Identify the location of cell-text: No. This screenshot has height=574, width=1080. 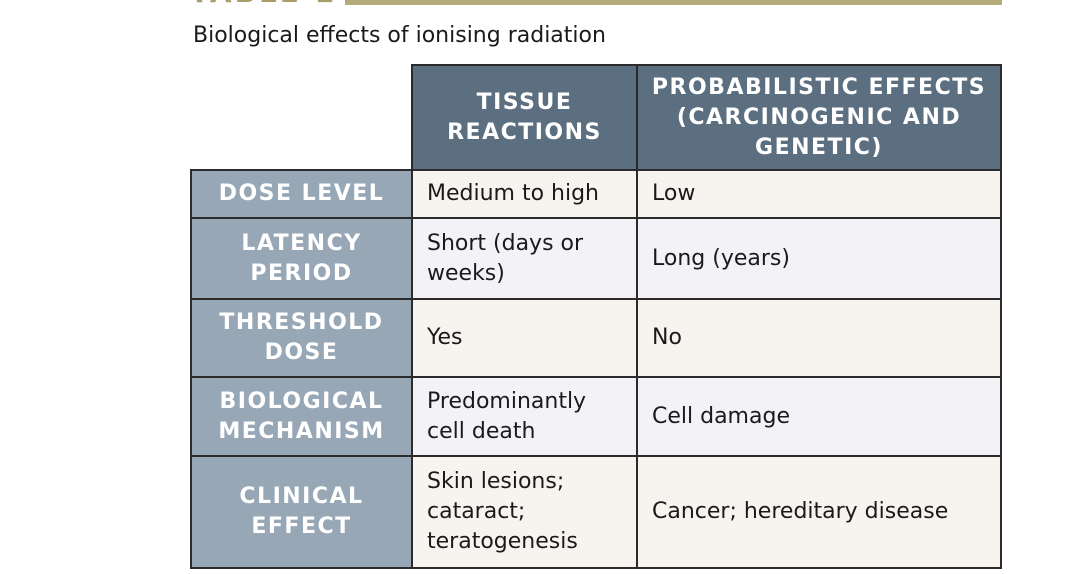
(667, 337).